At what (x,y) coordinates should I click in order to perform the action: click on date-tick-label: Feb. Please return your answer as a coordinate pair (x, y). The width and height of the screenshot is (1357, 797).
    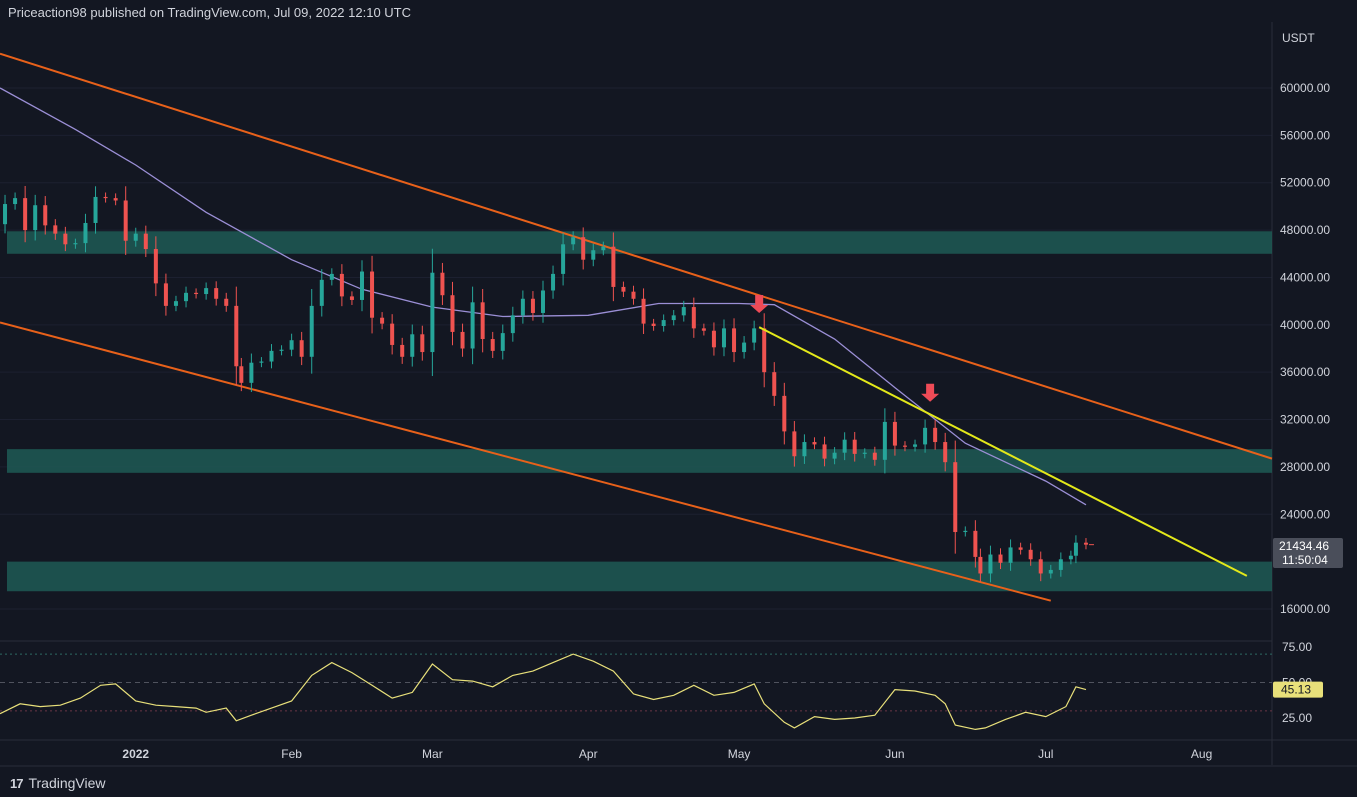
    Looking at the image, I should click on (291, 754).